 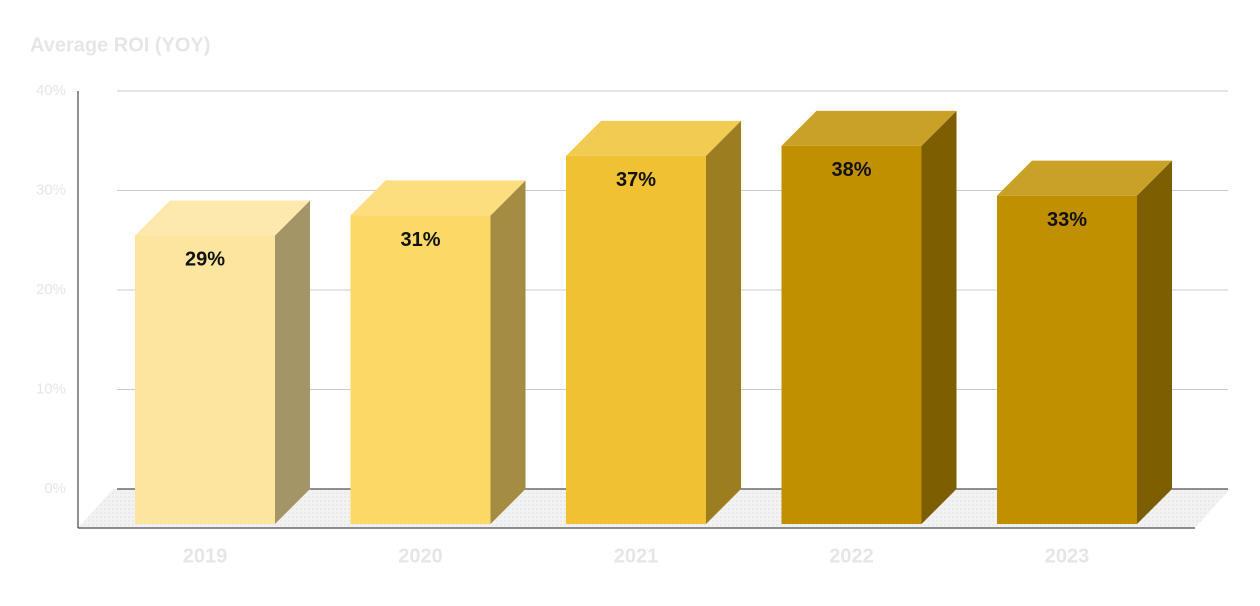 I want to click on data-label: 31%, so click(x=420, y=240).